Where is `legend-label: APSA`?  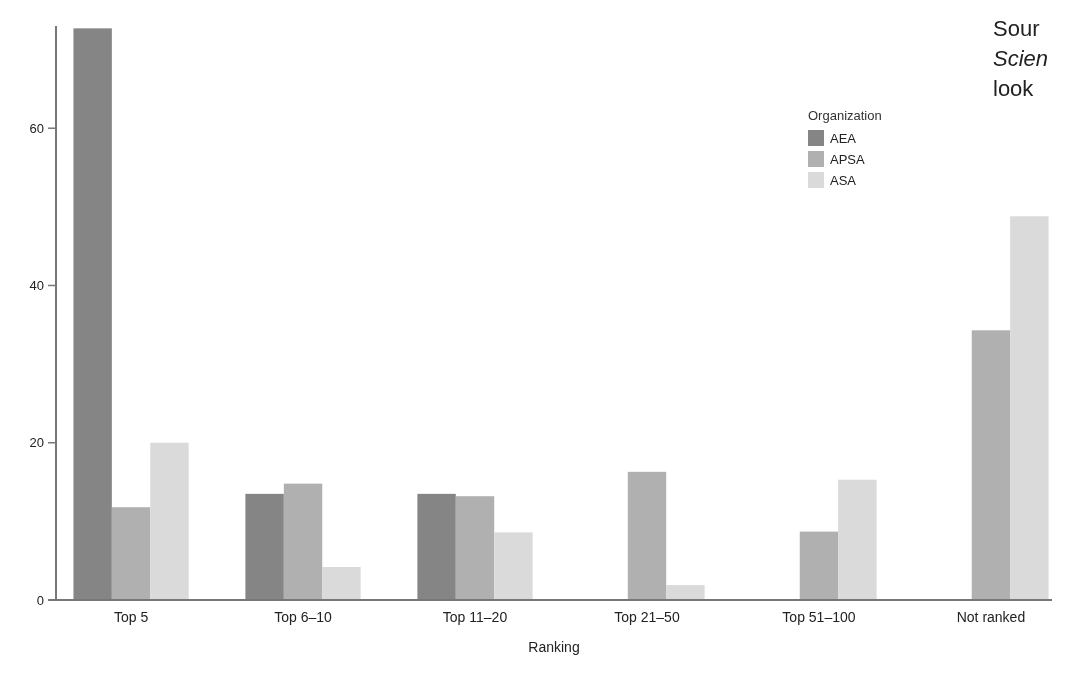 legend-label: APSA is located at coordinates (848, 159).